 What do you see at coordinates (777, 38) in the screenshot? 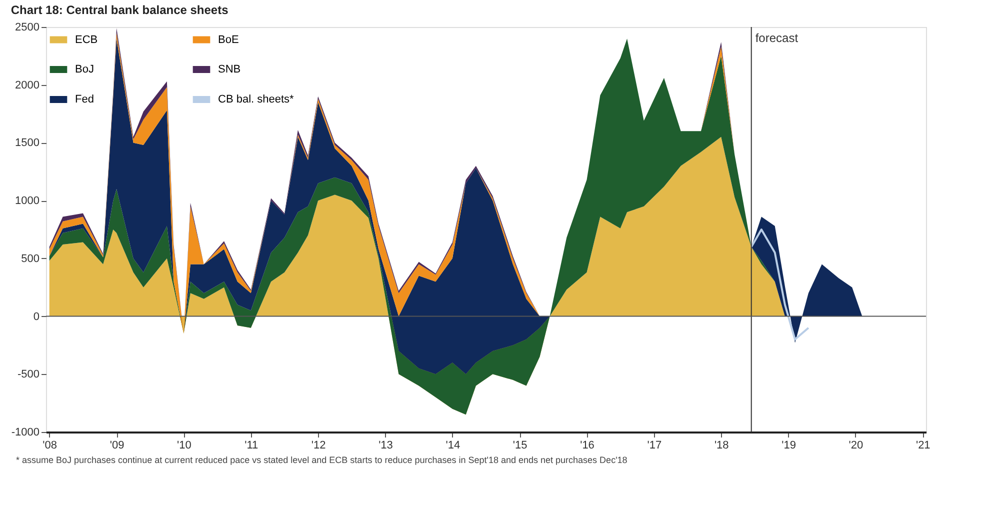
I see `ref-line-label: forecast` at bounding box center [777, 38].